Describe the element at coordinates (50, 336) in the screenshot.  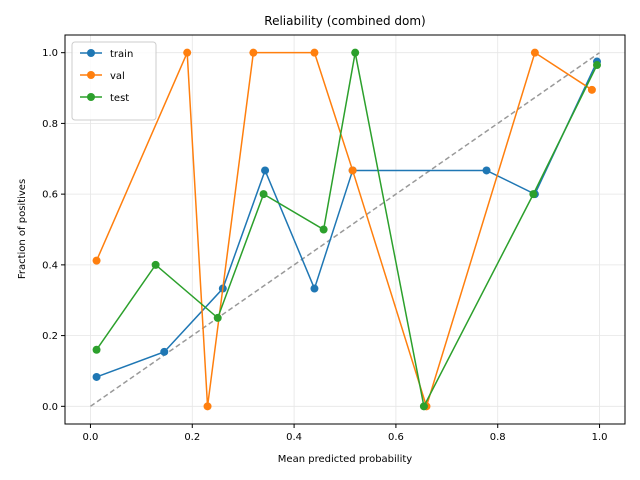
I see `y-tick-label: 0.2` at that location.